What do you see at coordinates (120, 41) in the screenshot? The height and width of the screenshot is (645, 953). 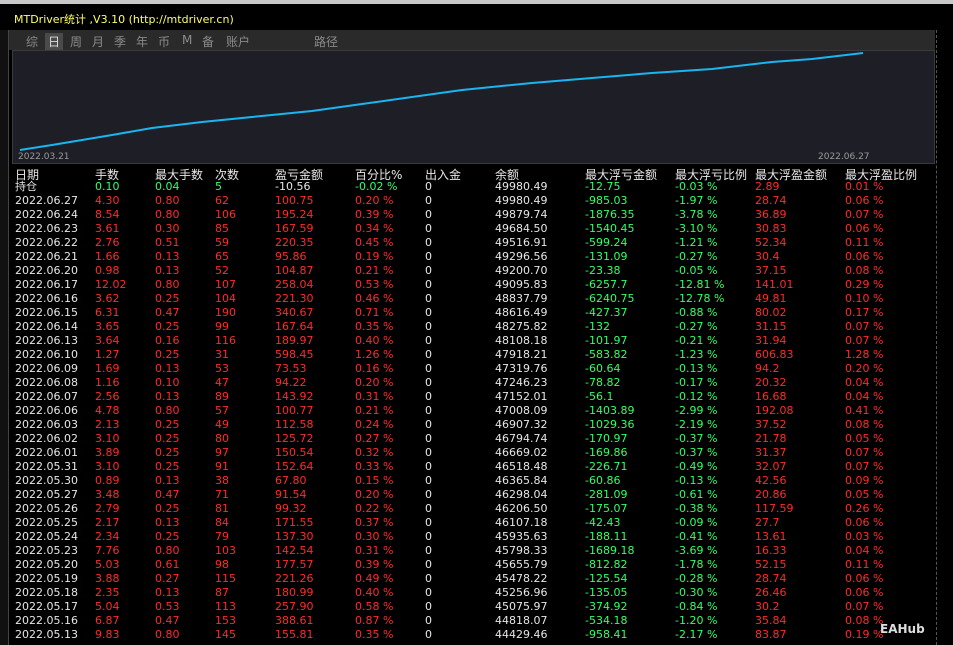 I see `tab: 季` at bounding box center [120, 41].